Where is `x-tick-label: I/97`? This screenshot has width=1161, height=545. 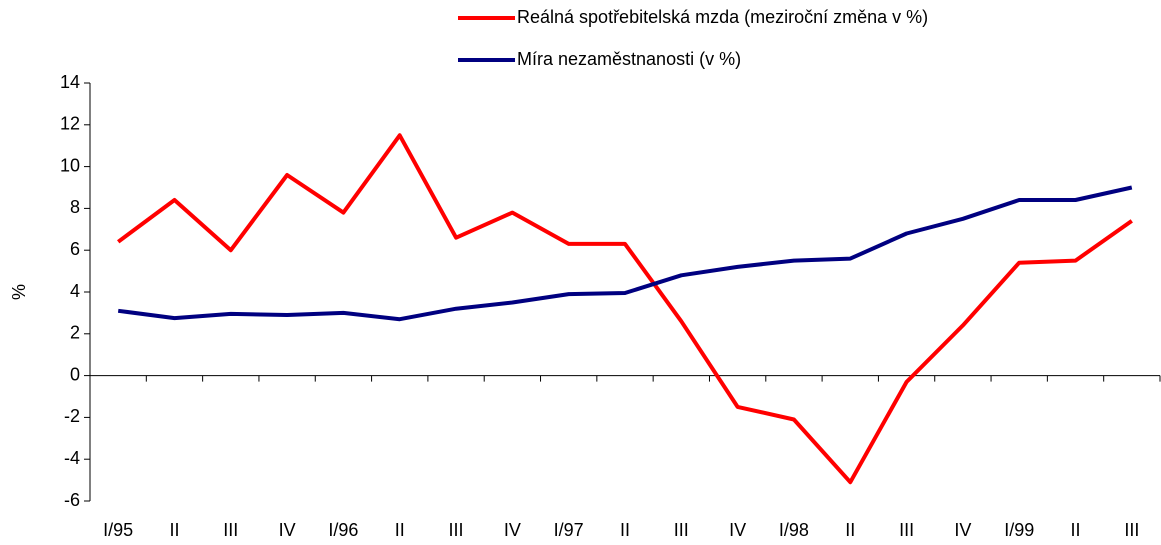 x-tick-label: I/97 is located at coordinates (569, 530).